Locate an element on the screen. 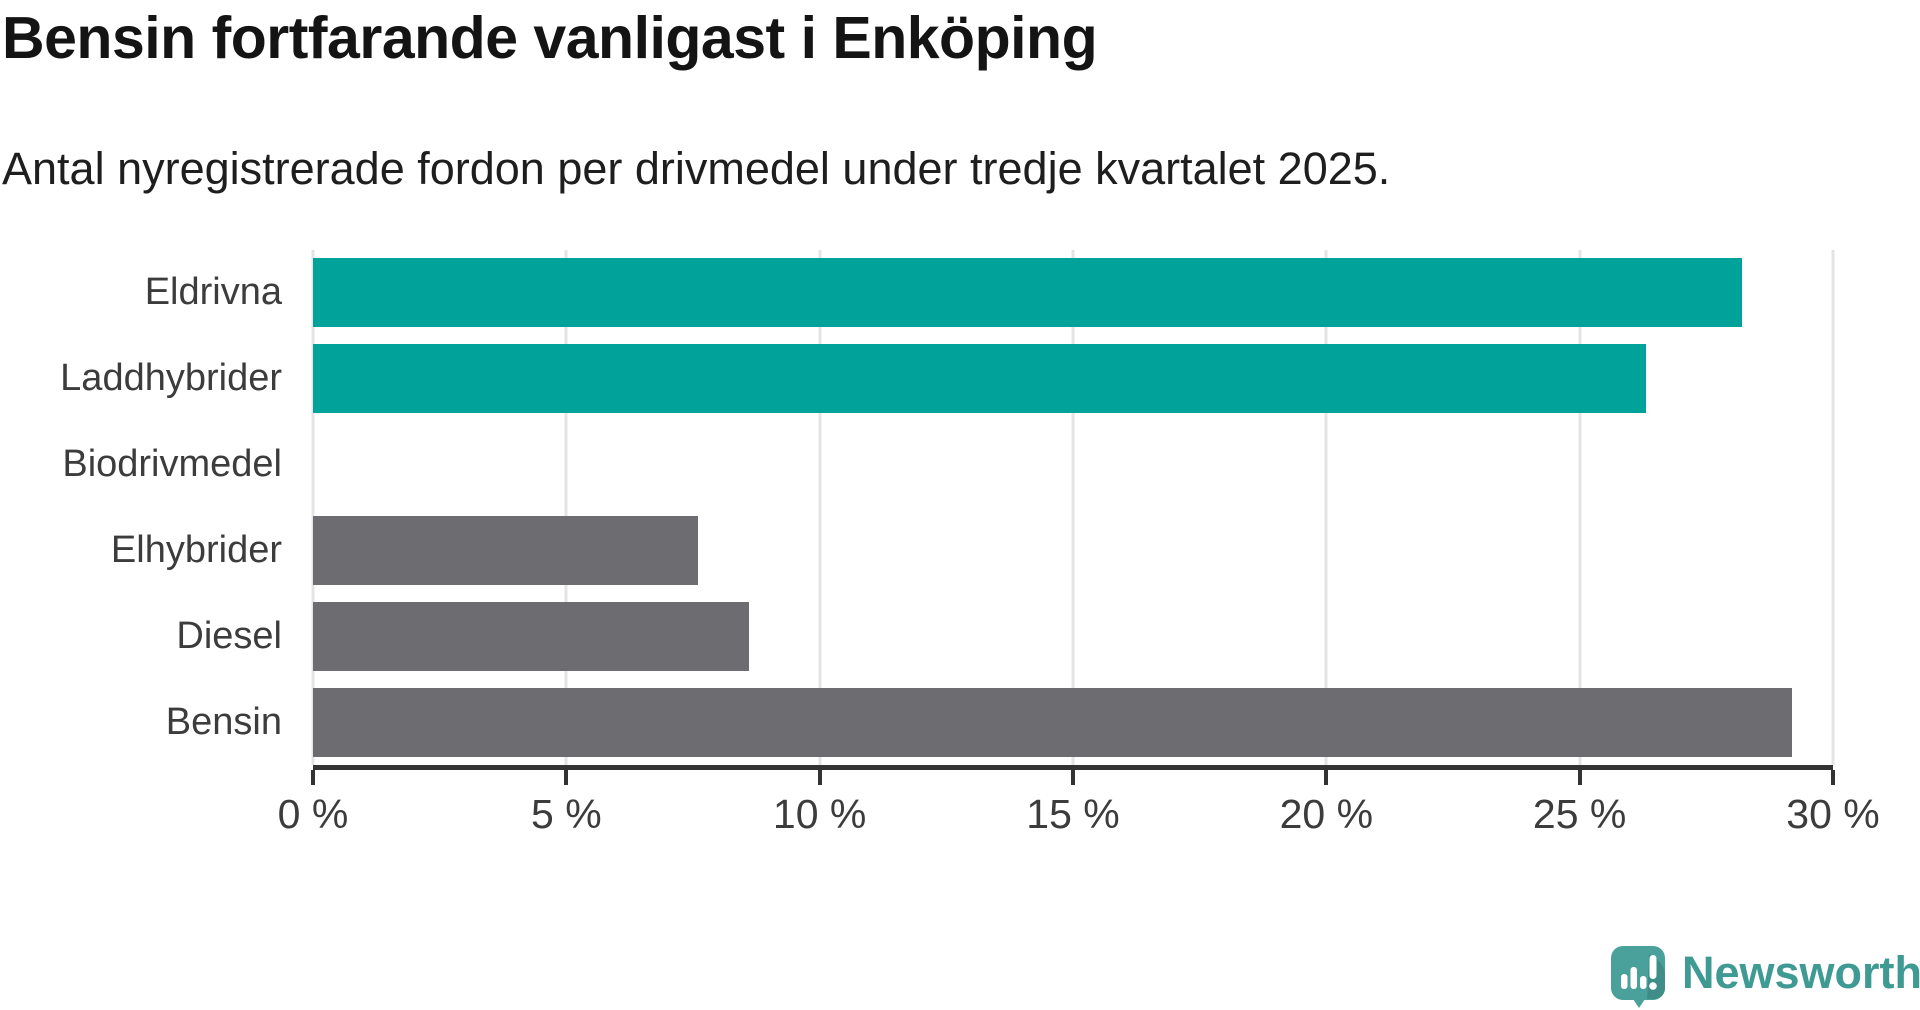 The image size is (1920, 1010). category-label-elhybrider: Elhybrider is located at coordinates (196, 549).